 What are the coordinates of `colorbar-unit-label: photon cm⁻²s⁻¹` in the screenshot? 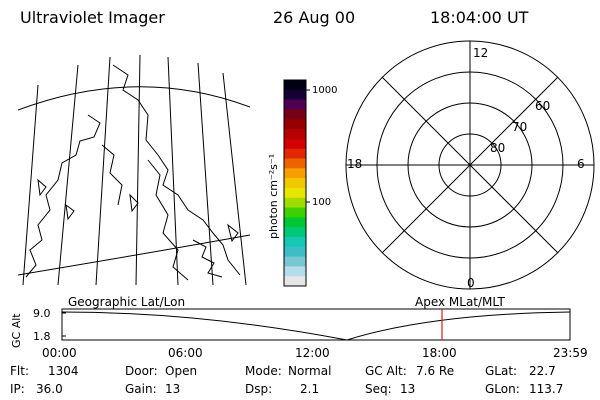 It's located at (273, 196).